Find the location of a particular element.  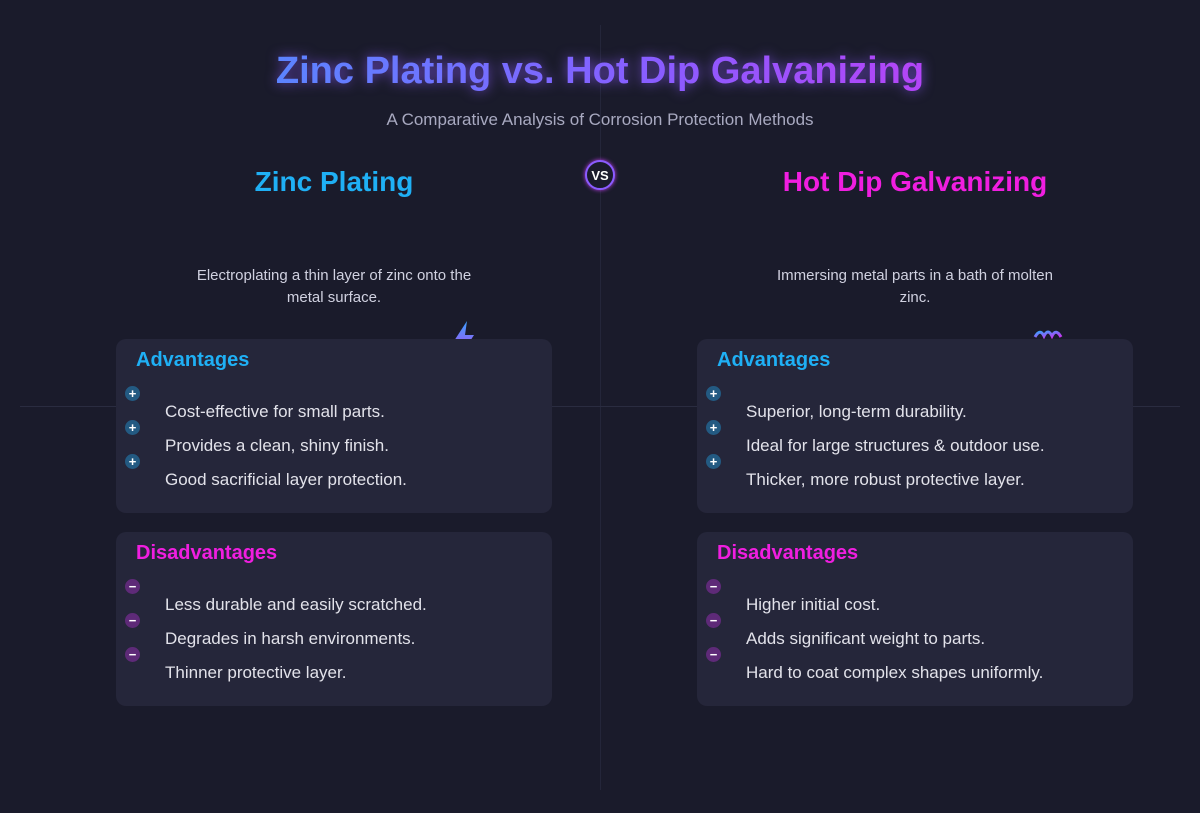

center-divider is located at coordinates (600, 407).